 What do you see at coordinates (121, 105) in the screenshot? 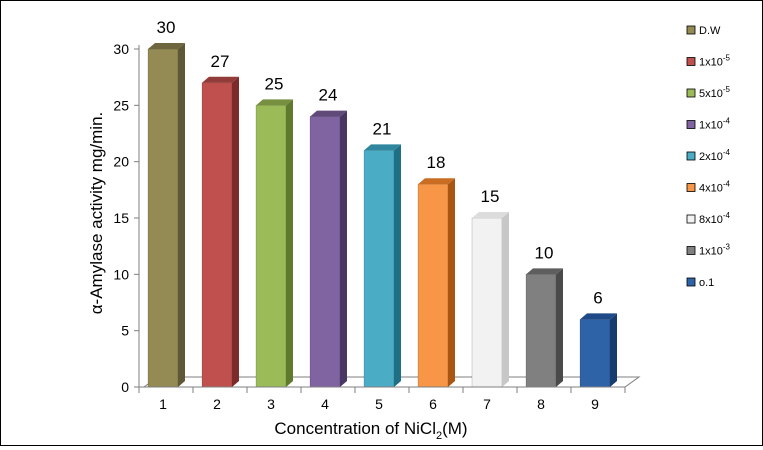
I see `y-tick-label: 25` at bounding box center [121, 105].